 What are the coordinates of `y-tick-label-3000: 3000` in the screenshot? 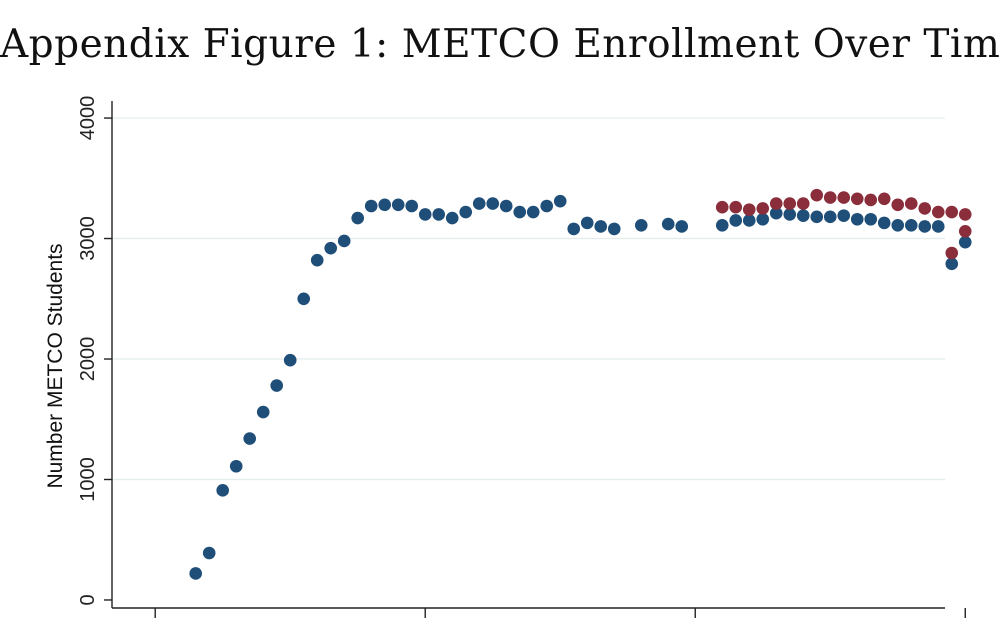 It's located at (88, 238).